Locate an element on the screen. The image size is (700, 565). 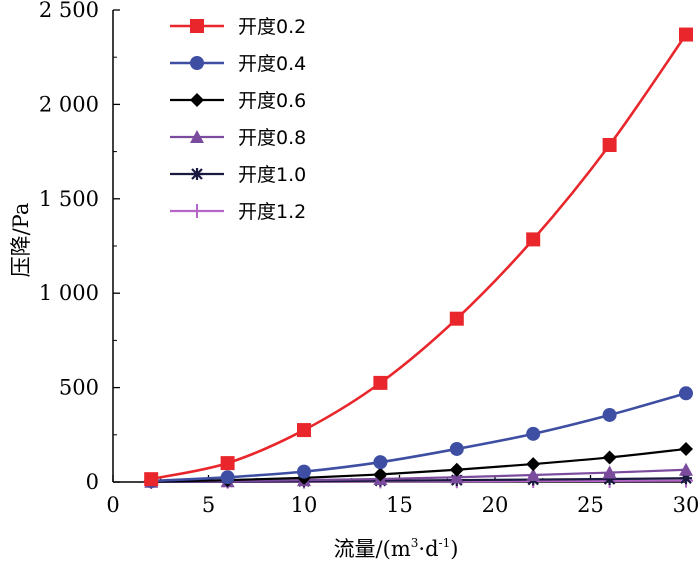
legend-label: 开度0.2 is located at coordinates (272, 27).